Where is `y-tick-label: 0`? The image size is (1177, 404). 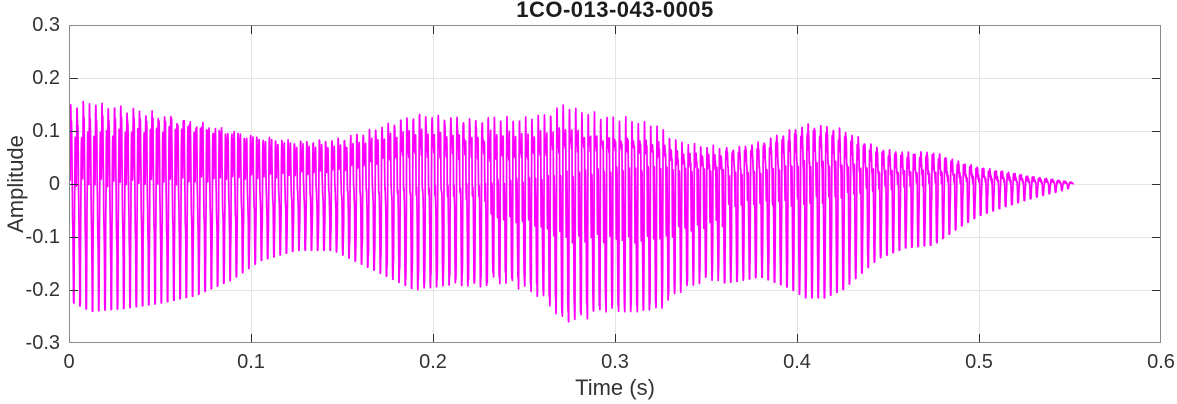 y-tick-label: 0 is located at coordinates (54, 184).